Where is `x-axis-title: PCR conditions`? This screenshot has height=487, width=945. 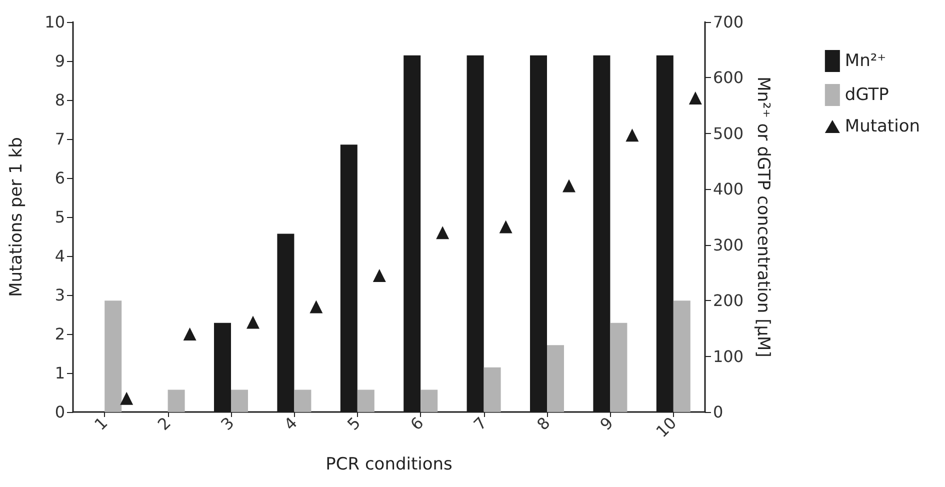
x-axis-title: PCR conditions is located at coordinates (389, 464).